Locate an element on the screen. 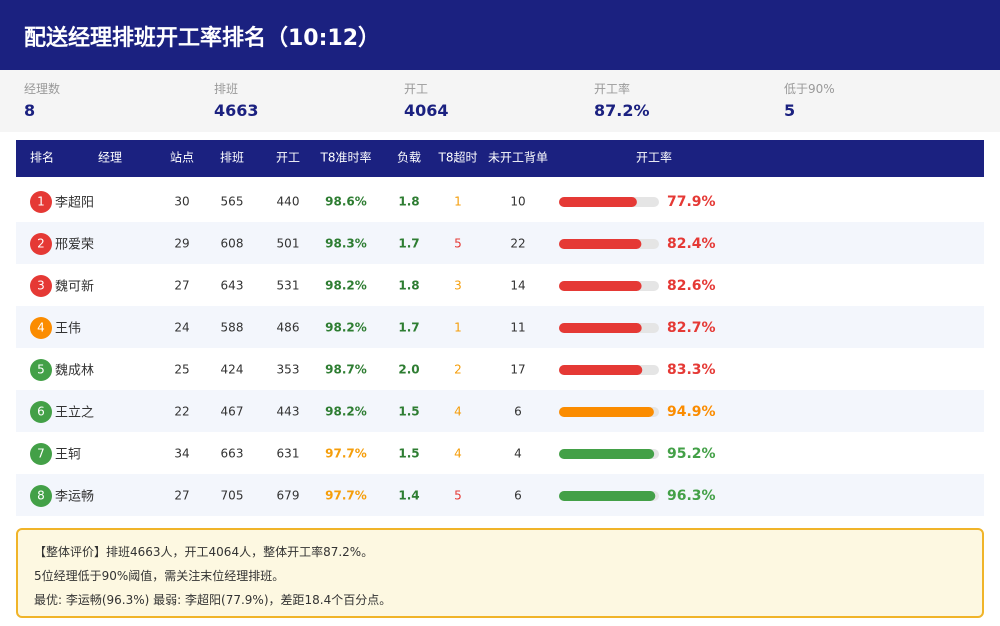 This screenshot has height=626, width=1000. stat-value: 4064 is located at coordinates (426, 110).